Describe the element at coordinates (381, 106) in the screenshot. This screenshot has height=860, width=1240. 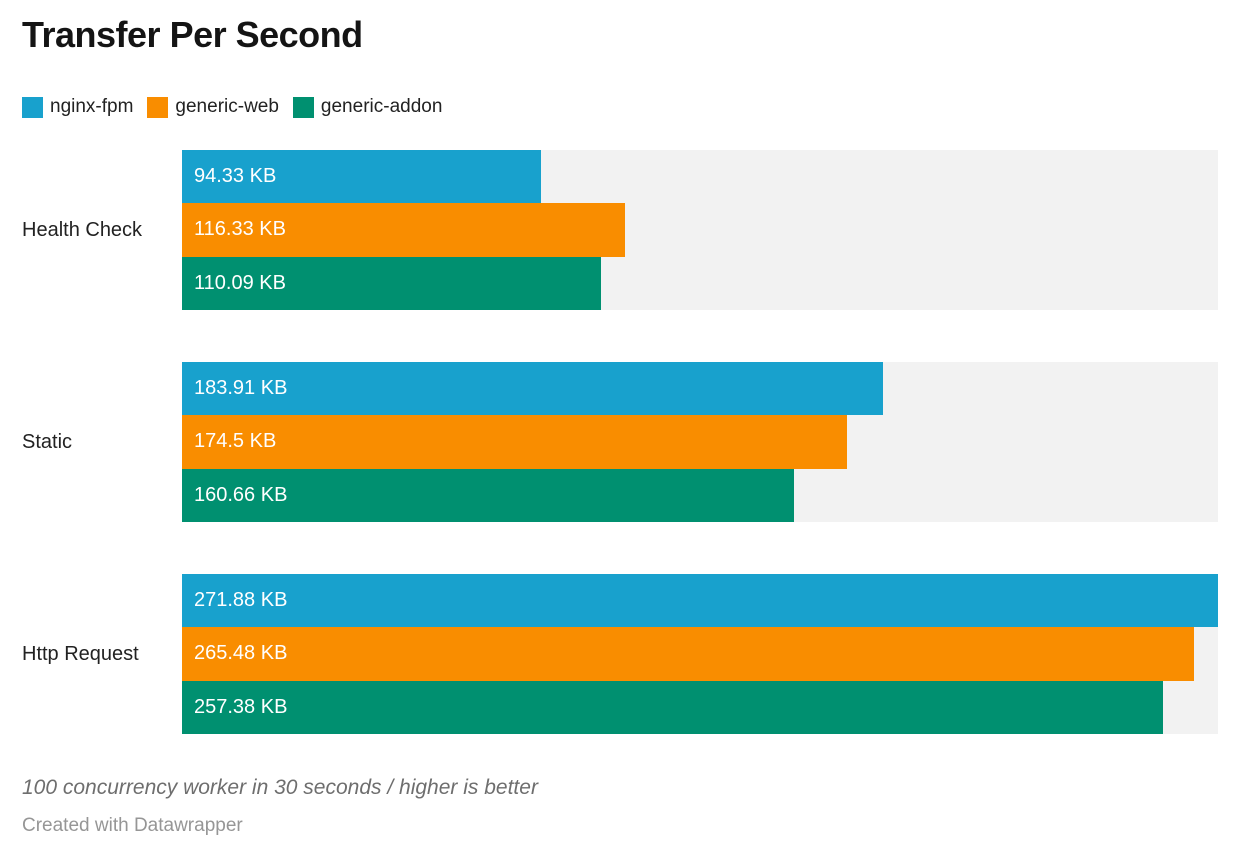
I see `legend-label-generic-addon: generic-addon` at that location.